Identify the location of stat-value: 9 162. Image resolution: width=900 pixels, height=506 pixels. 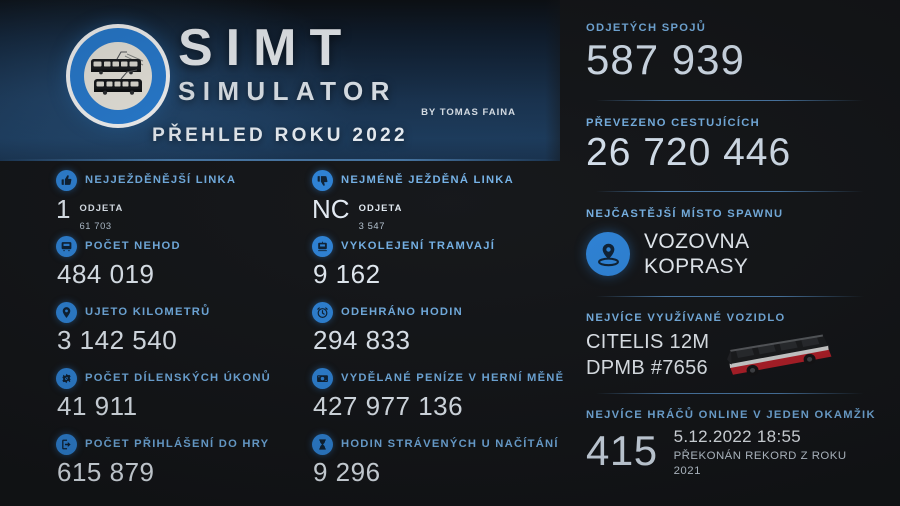
(347, 274).